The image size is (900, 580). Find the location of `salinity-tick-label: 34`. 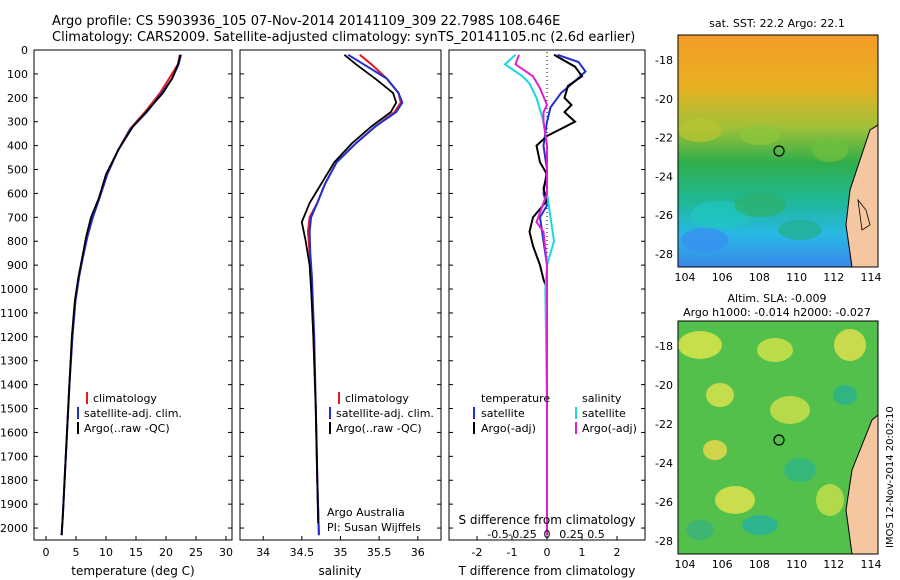

salinity-tick-label: 34 is located at coordinates (263, 552).